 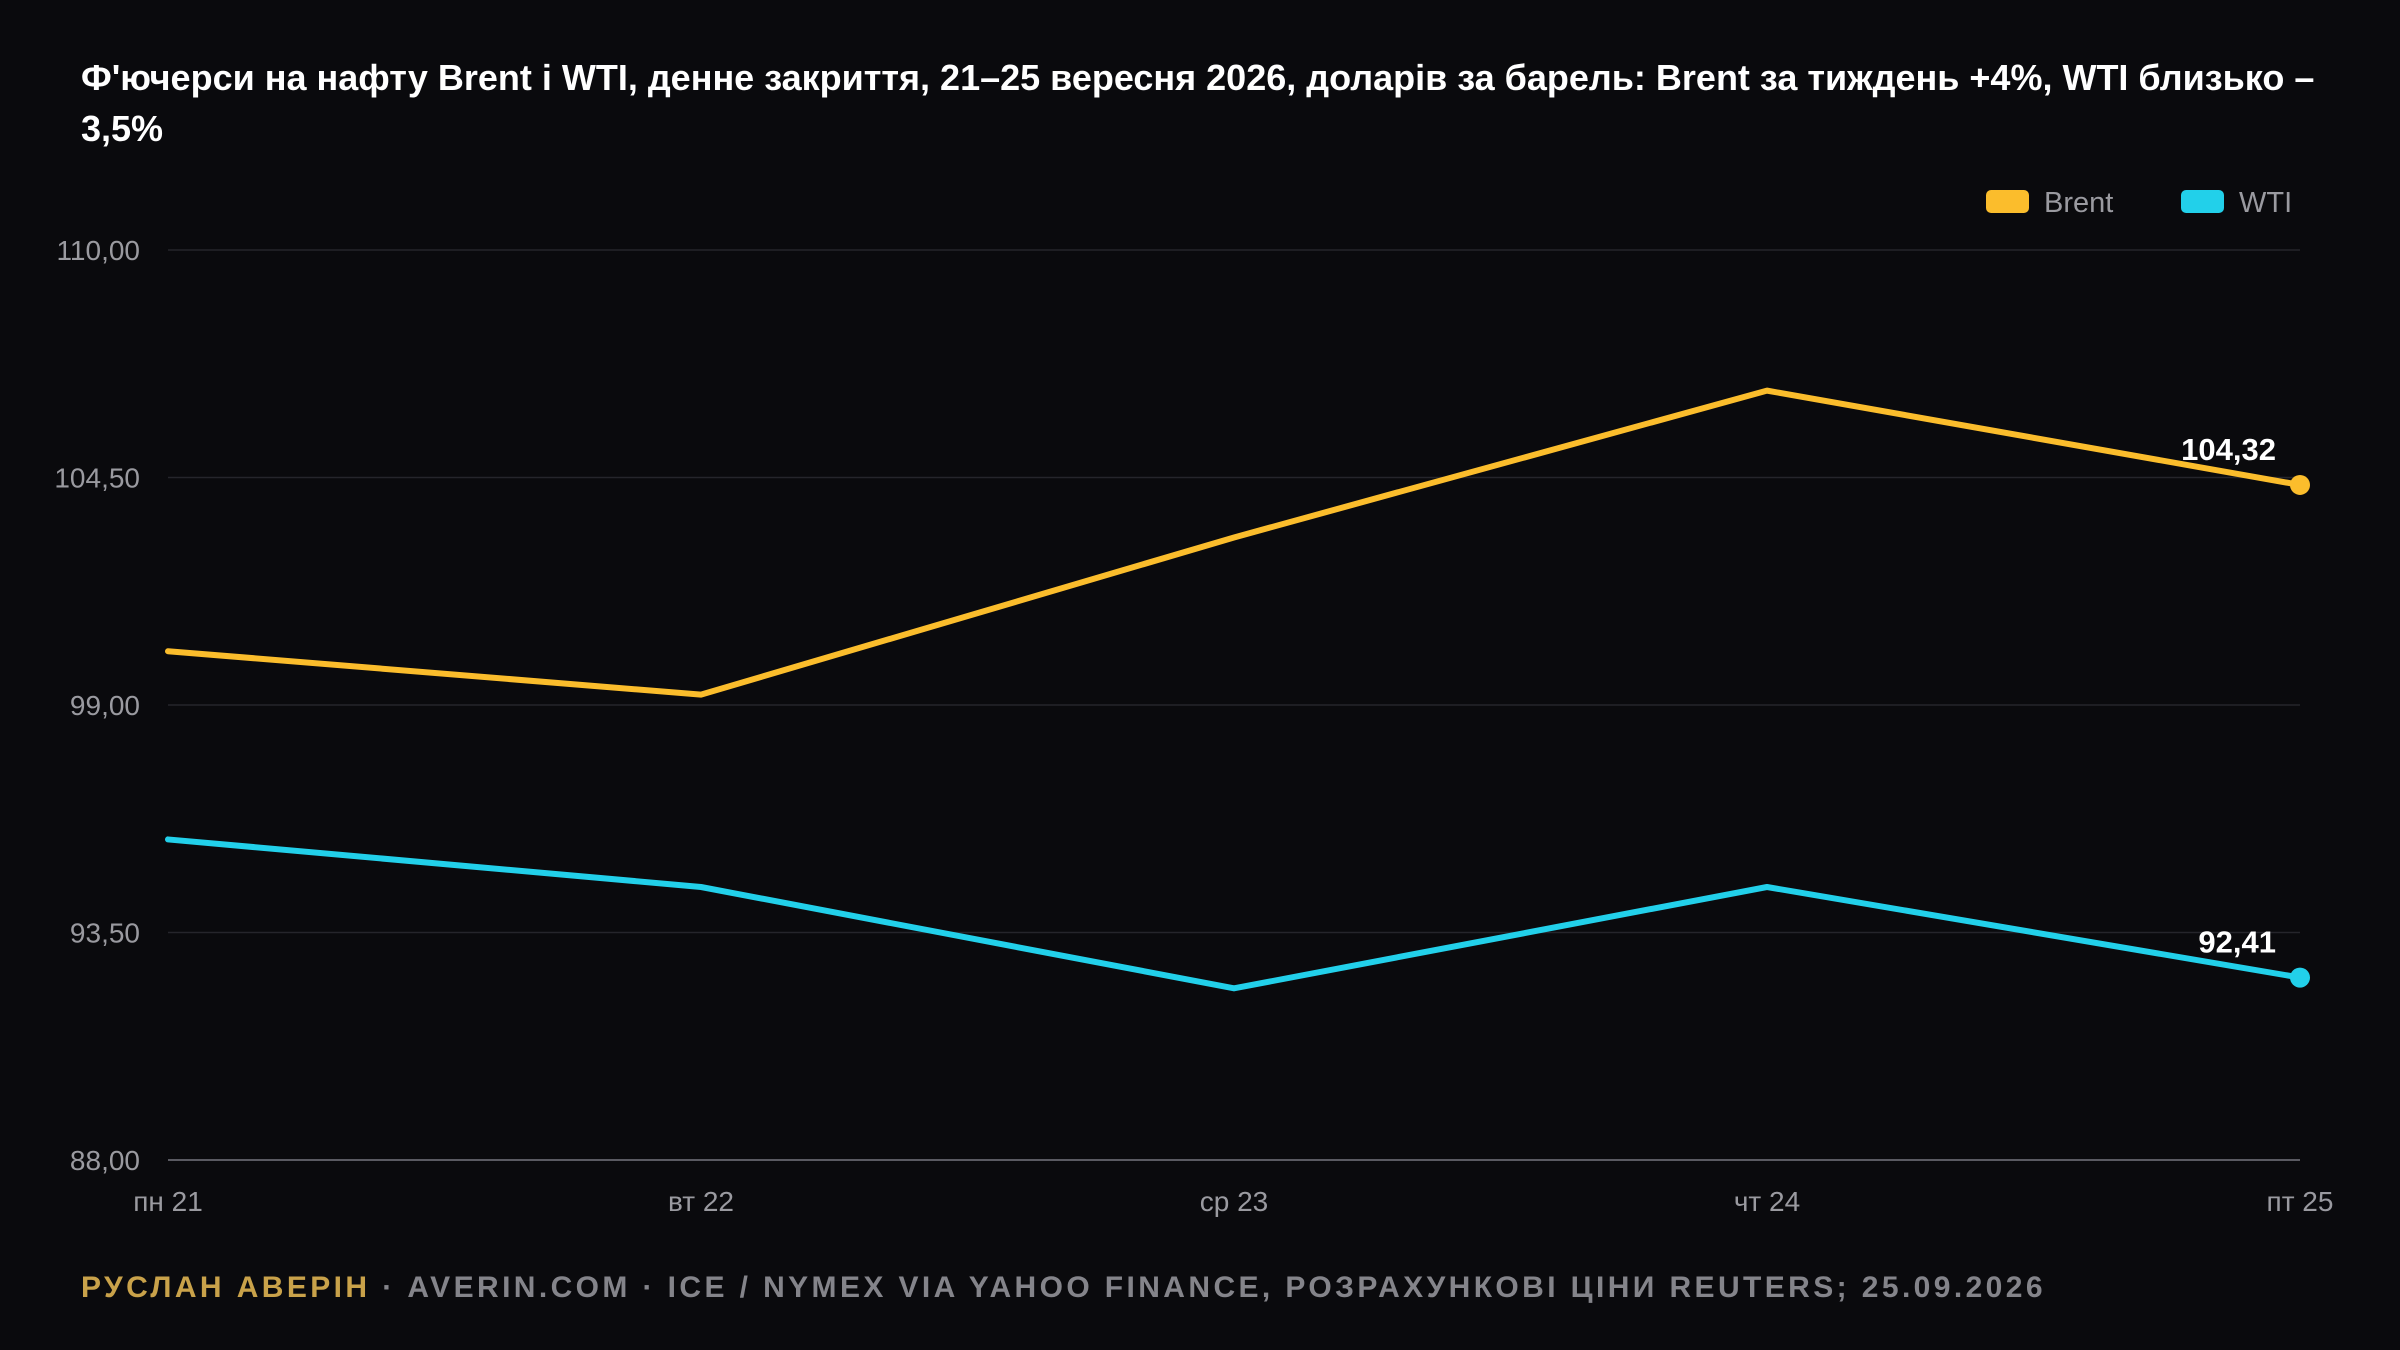 What do you see at coordinates (97, 478) in the screenshot?
I see `y-tick-label: 104,50` at bounding box center [97, 478].